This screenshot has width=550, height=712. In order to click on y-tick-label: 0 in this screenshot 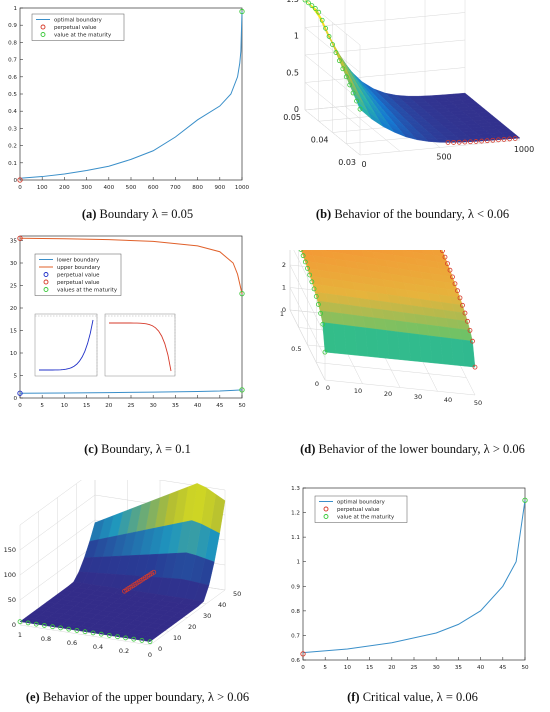, I will do `click(317, 384)`.